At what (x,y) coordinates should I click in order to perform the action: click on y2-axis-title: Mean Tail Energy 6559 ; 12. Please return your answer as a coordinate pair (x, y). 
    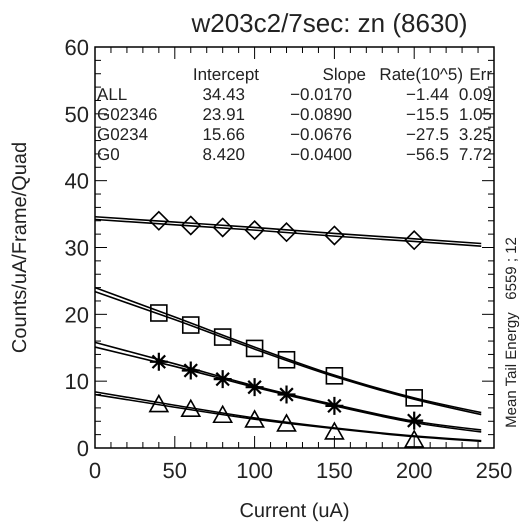
    Looking at the image, I should click on (511, 332).